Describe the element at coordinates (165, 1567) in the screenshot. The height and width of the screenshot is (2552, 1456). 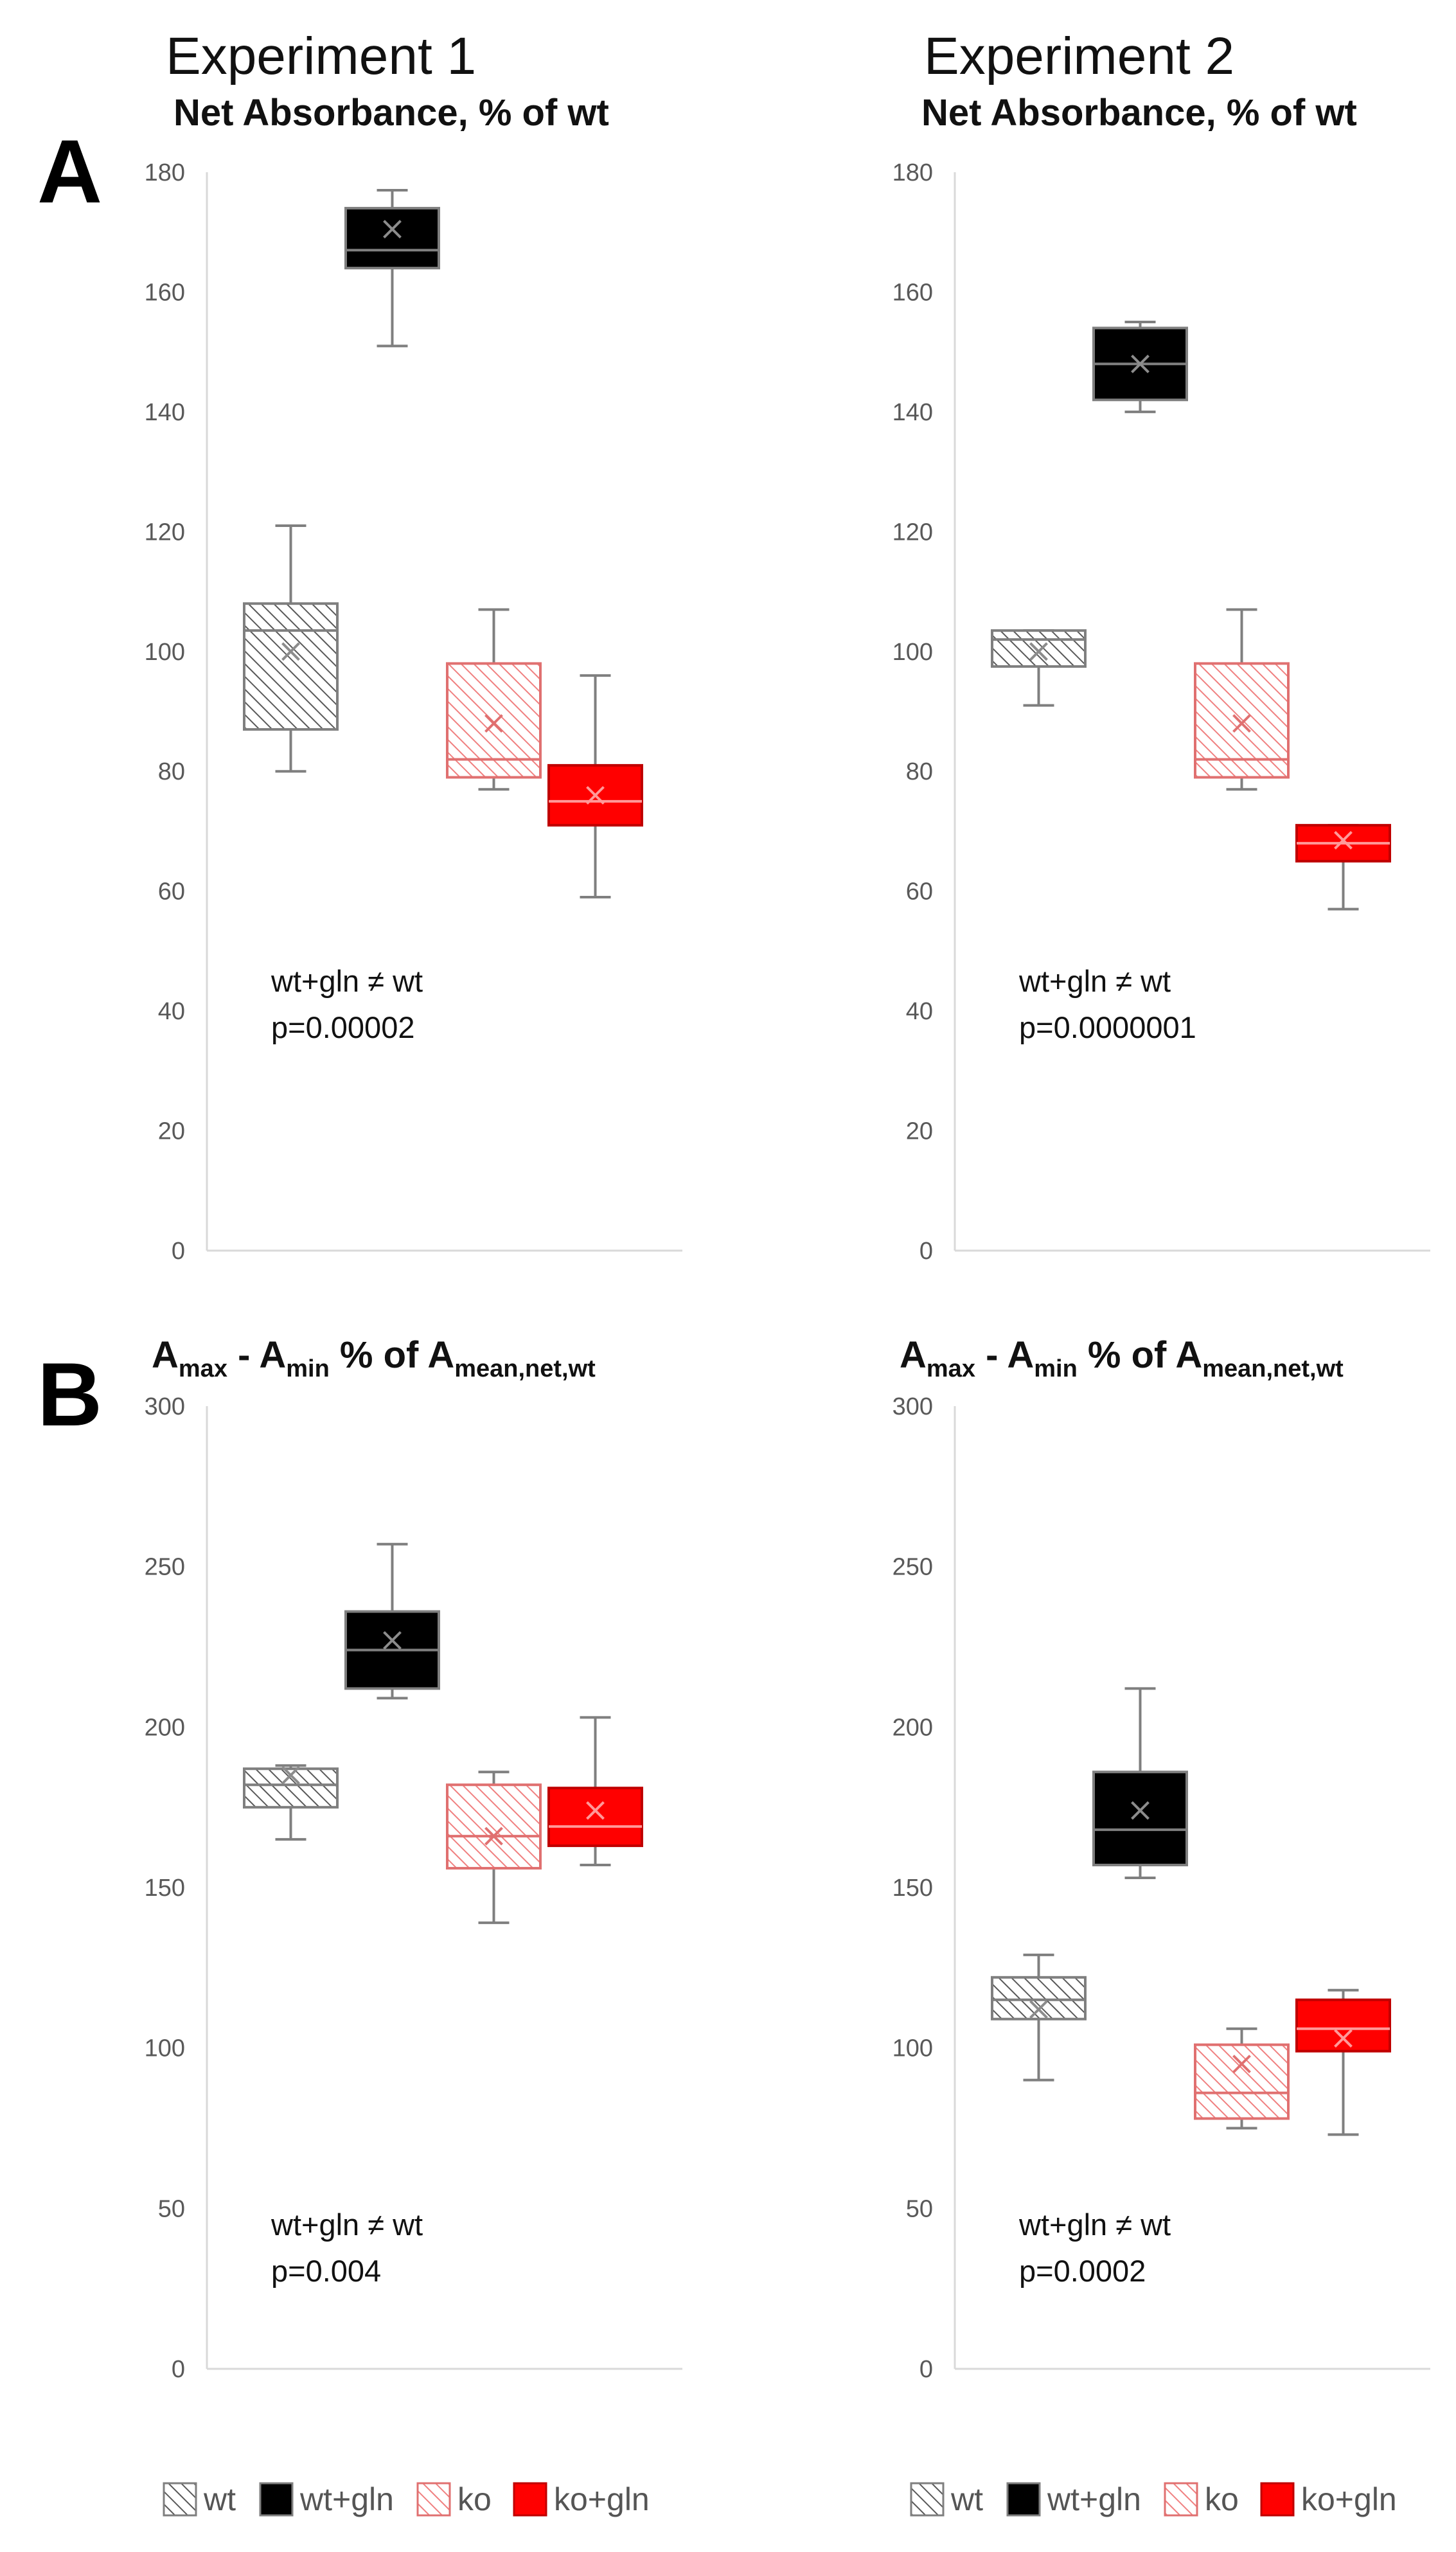
I see `y-tick-label: 250` at that location.